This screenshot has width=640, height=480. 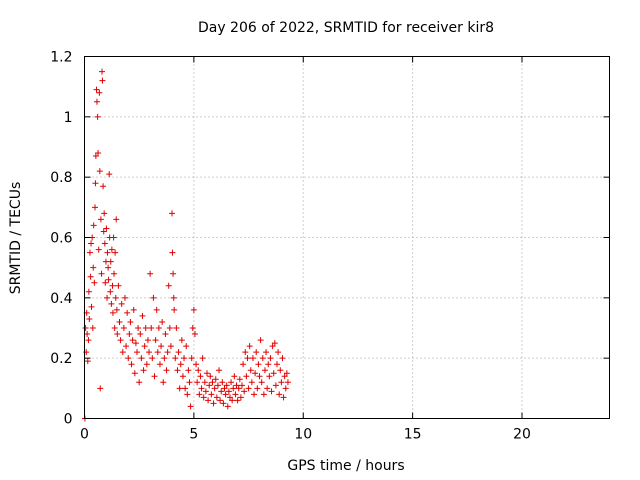 What do you see at coordinates (61, 178) in the screenshot?
I see `y-tick-label: 0.8` at bounding box center [61, 178].